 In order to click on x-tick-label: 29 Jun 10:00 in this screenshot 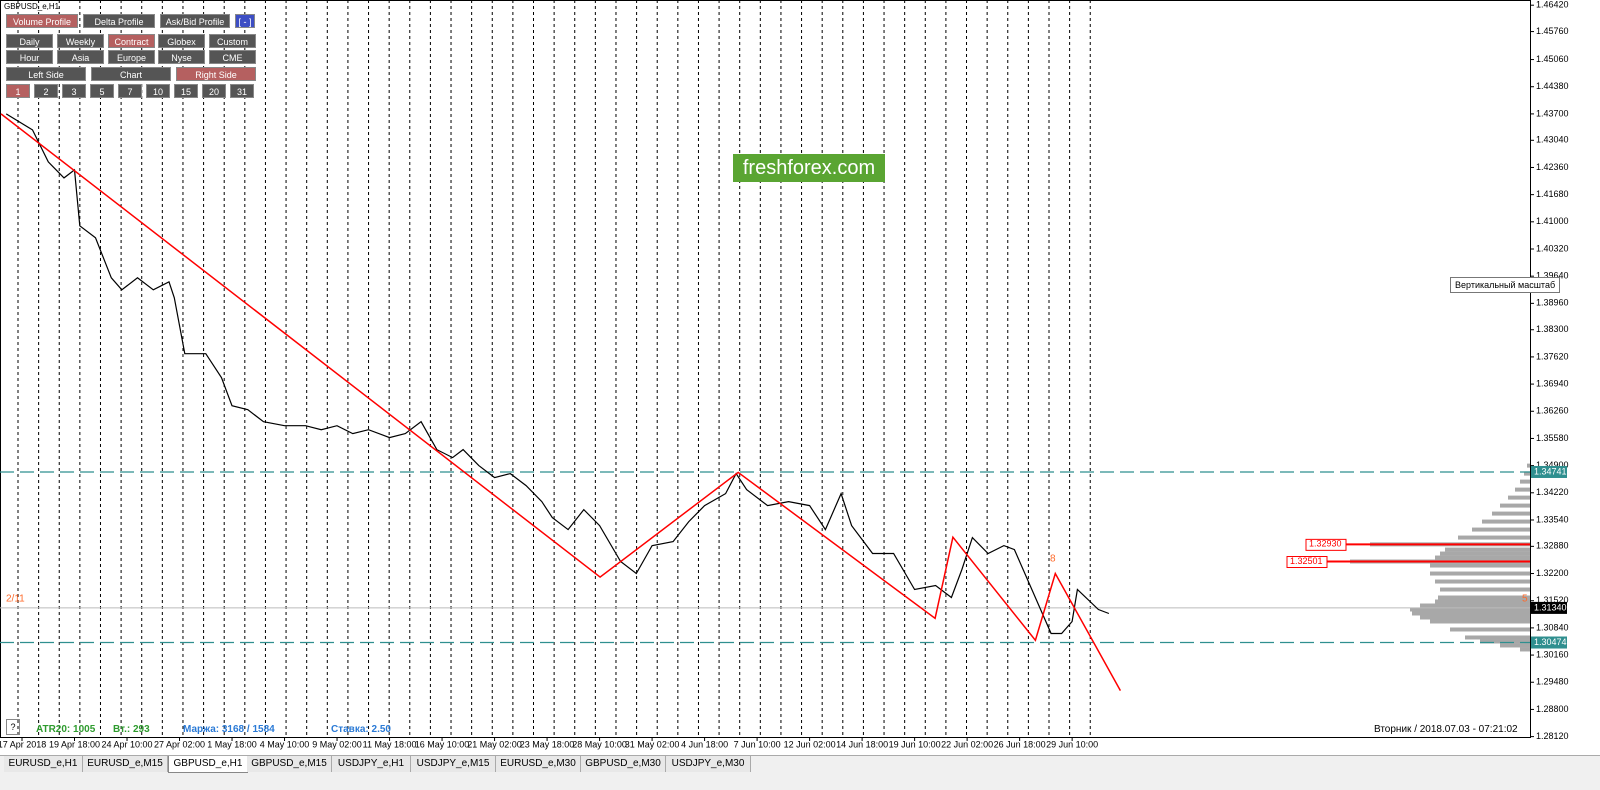, I will do `click(1072, 744)`.